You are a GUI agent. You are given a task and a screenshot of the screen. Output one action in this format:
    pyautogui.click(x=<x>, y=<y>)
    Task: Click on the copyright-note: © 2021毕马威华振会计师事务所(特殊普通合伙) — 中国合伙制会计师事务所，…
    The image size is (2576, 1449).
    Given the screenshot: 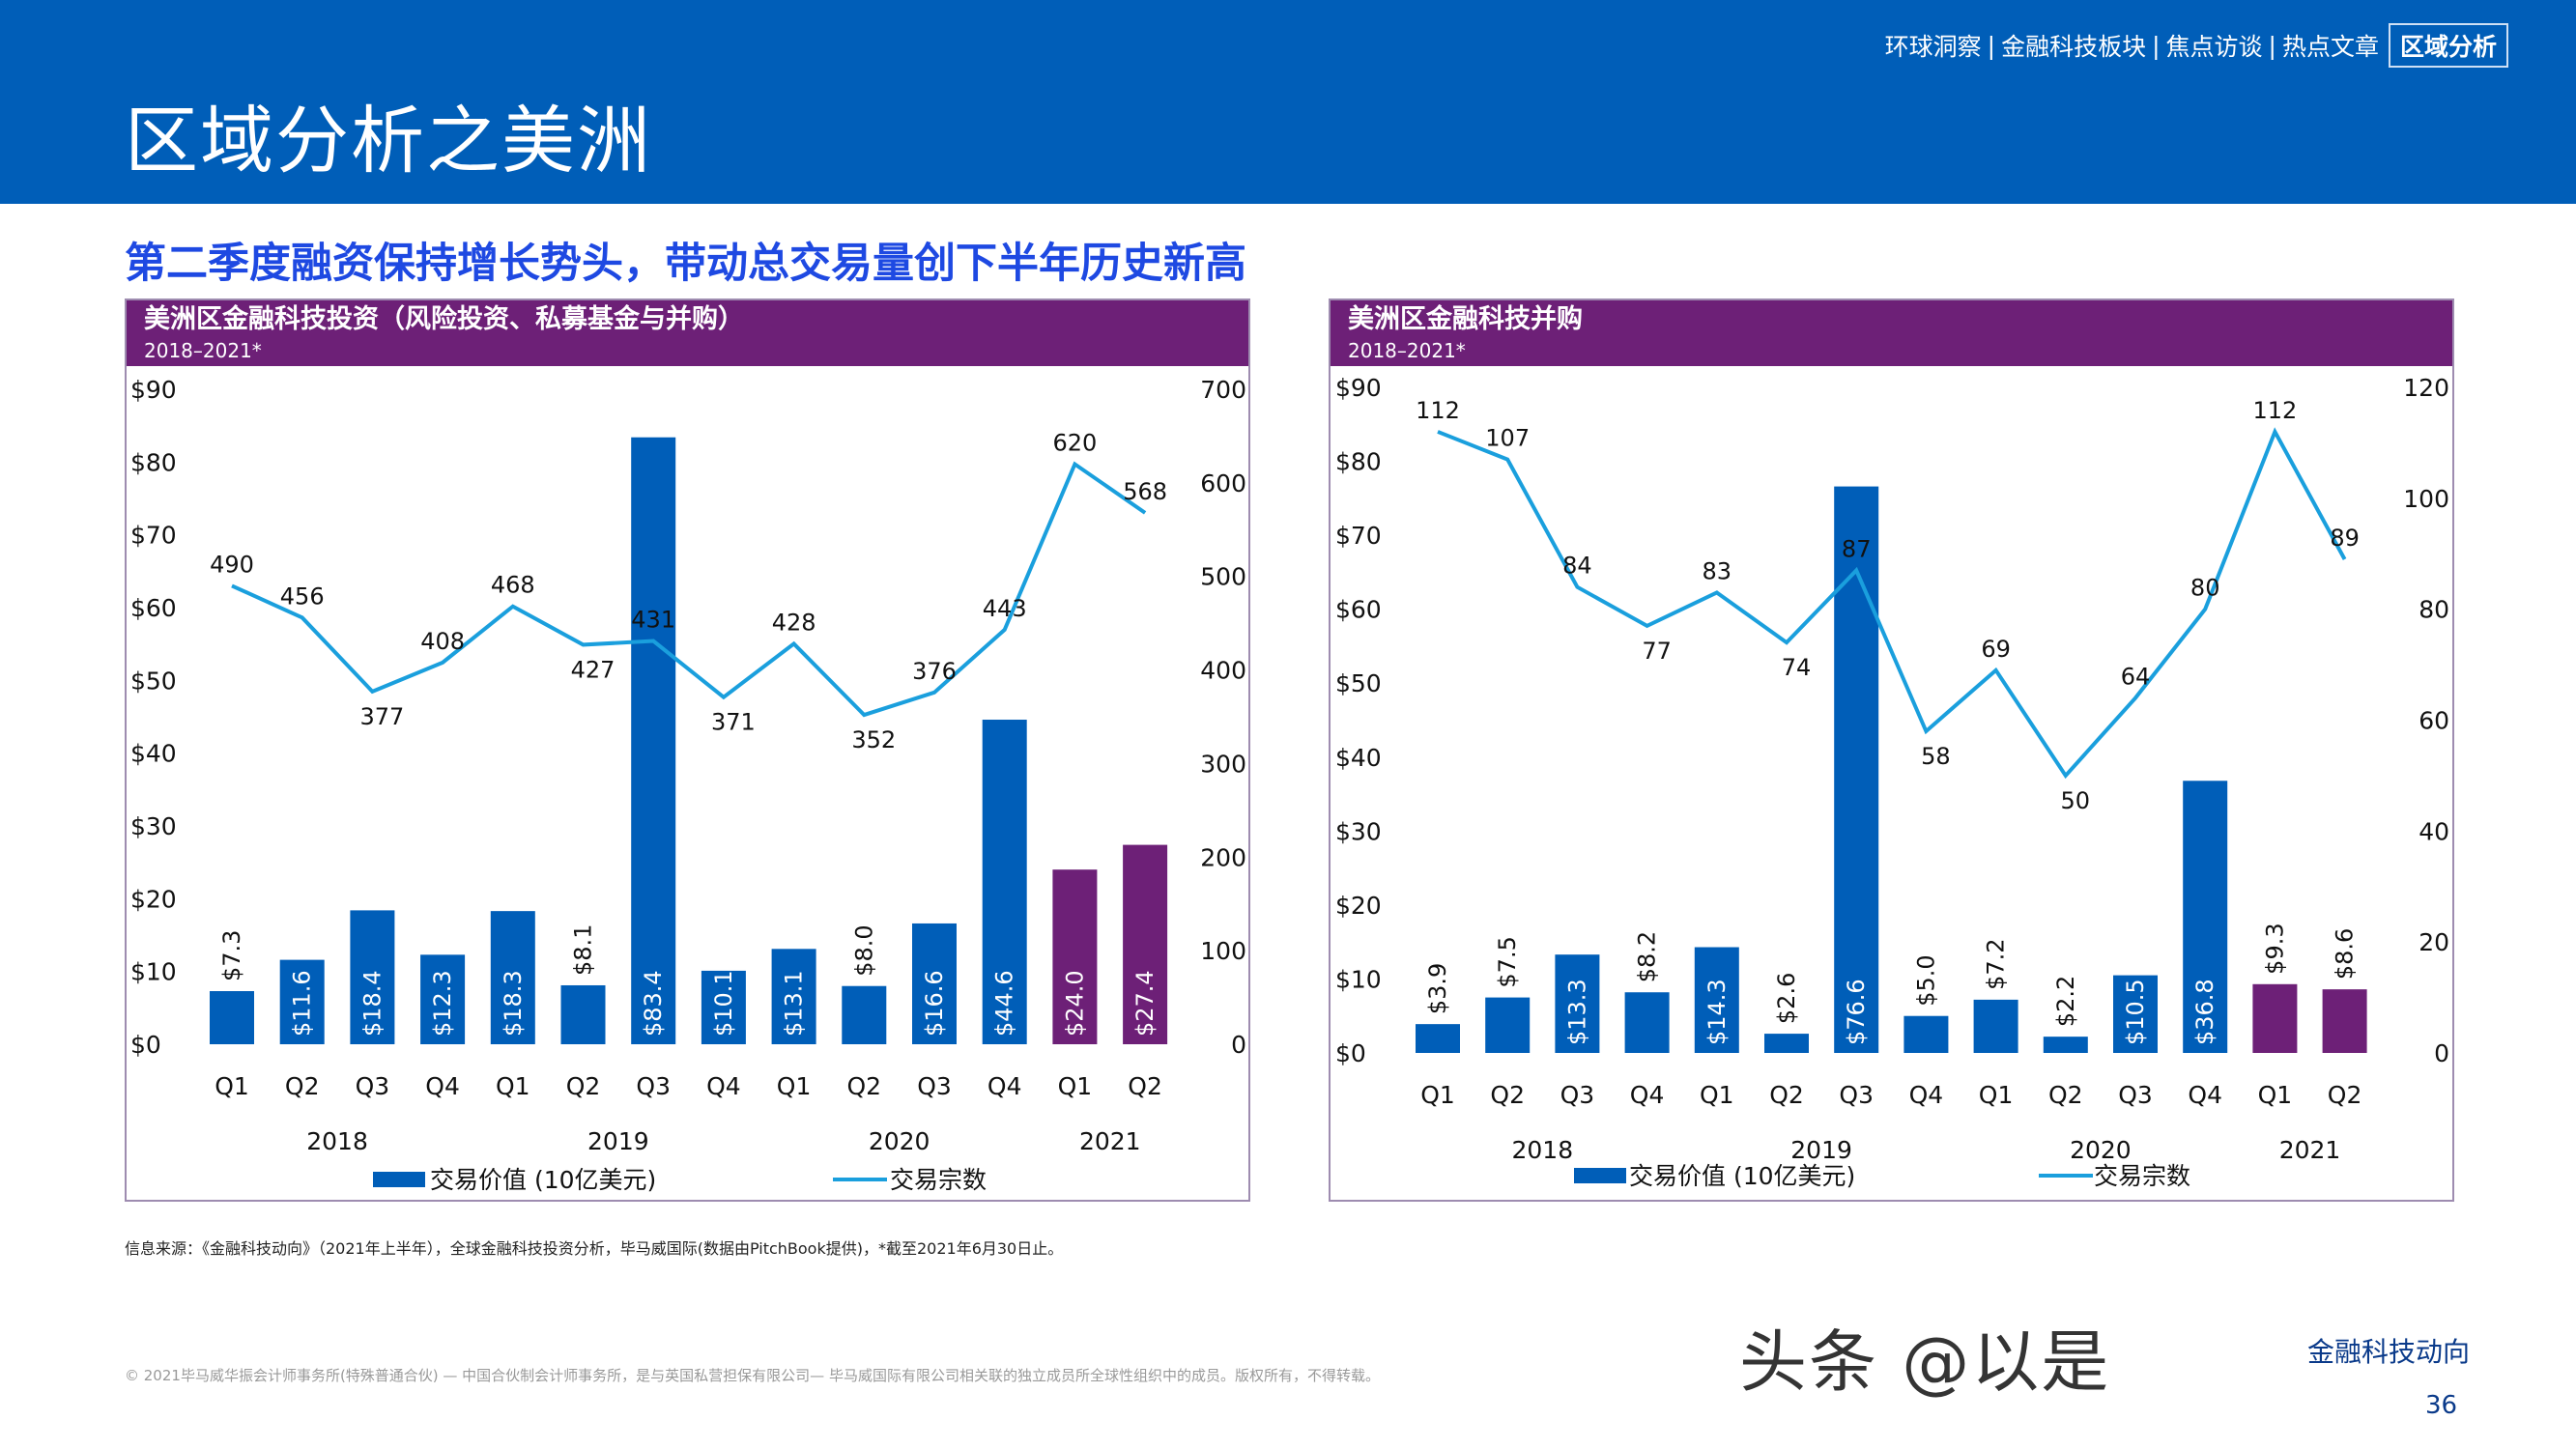 What is the action you would take?
    pyautogui.click(x=753, y=1375)
    